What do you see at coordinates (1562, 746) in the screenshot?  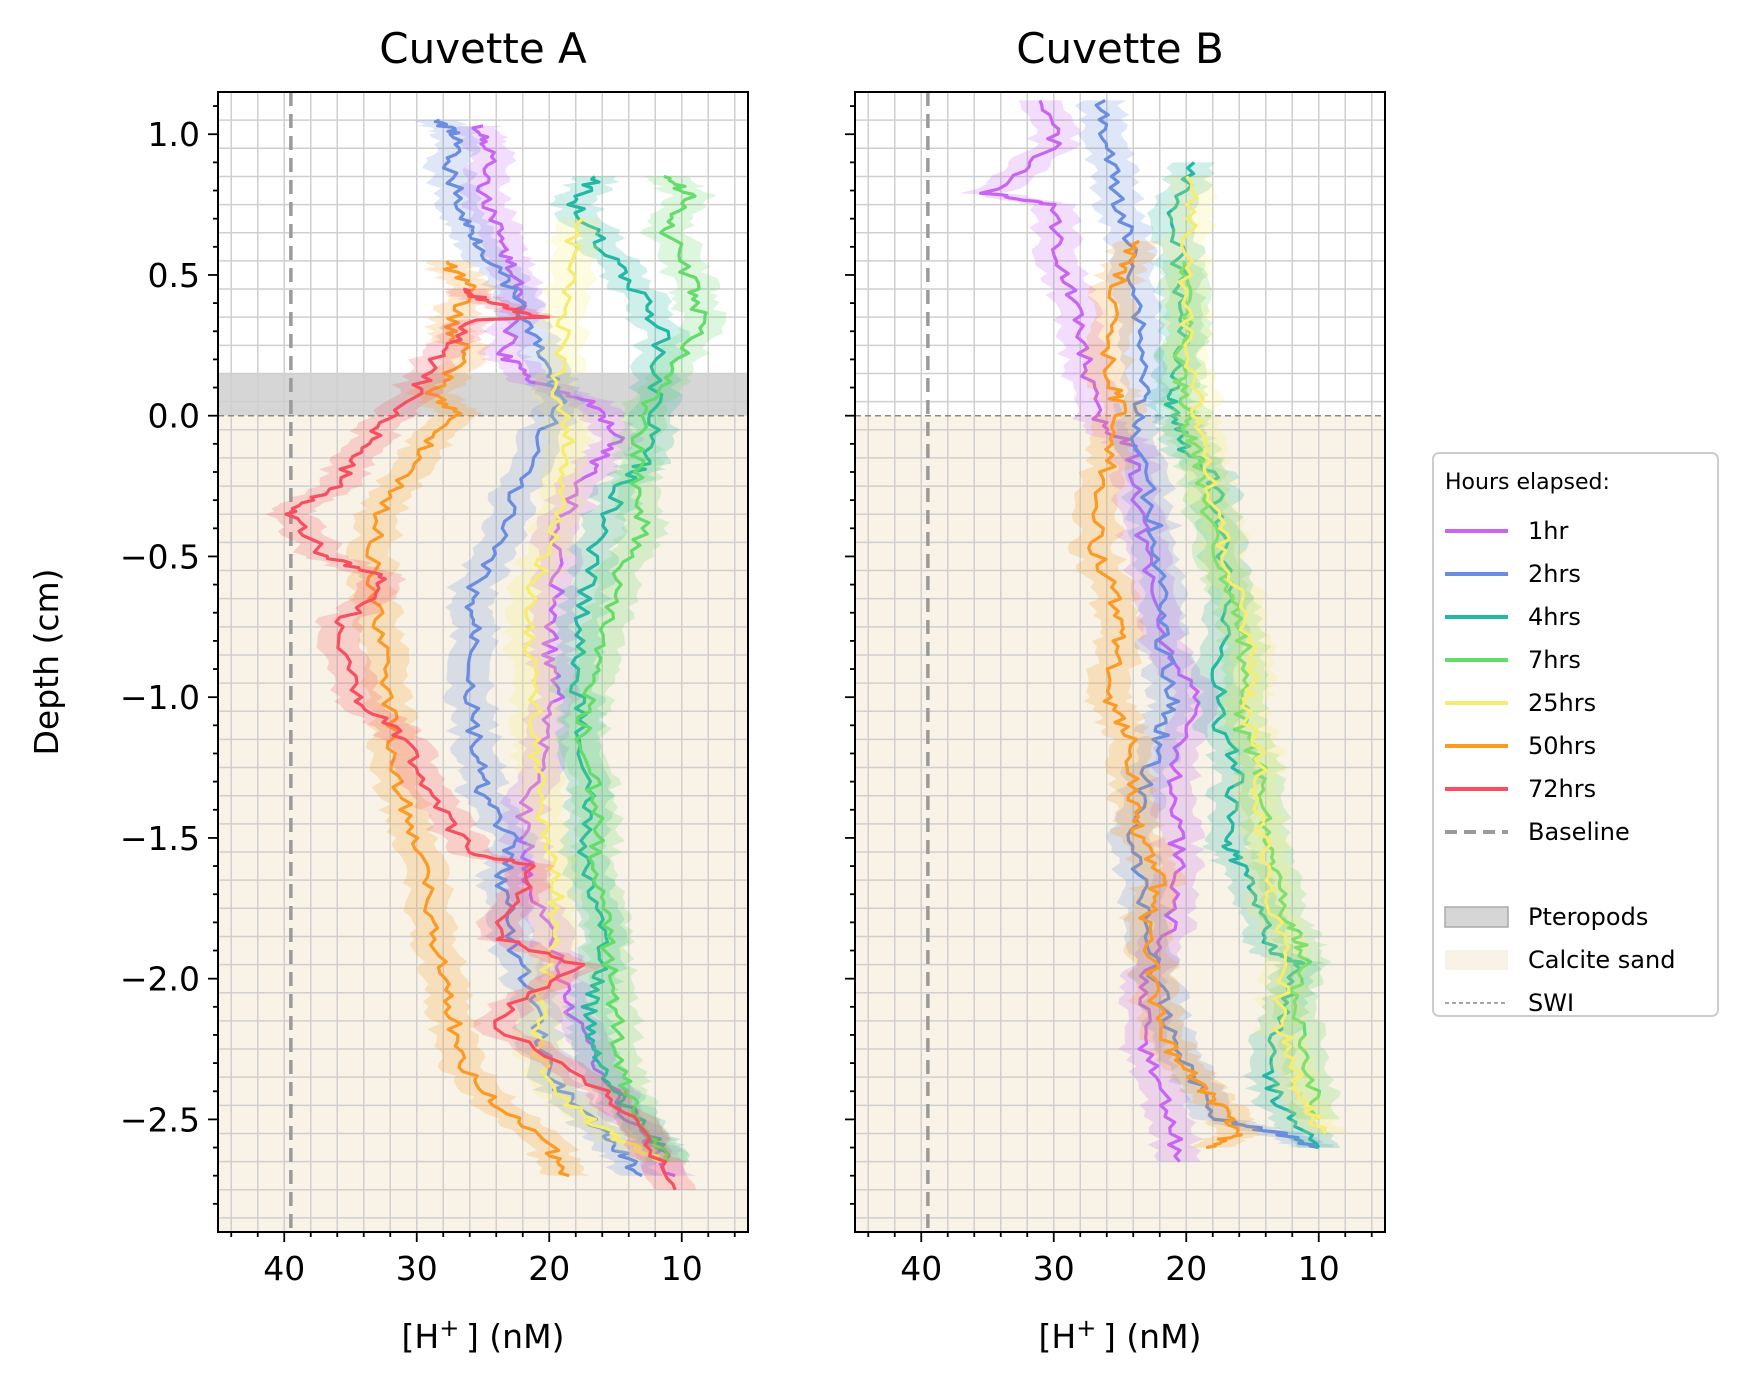 I see `legend-label: 50hrs` at bounding box center [1562, 746].